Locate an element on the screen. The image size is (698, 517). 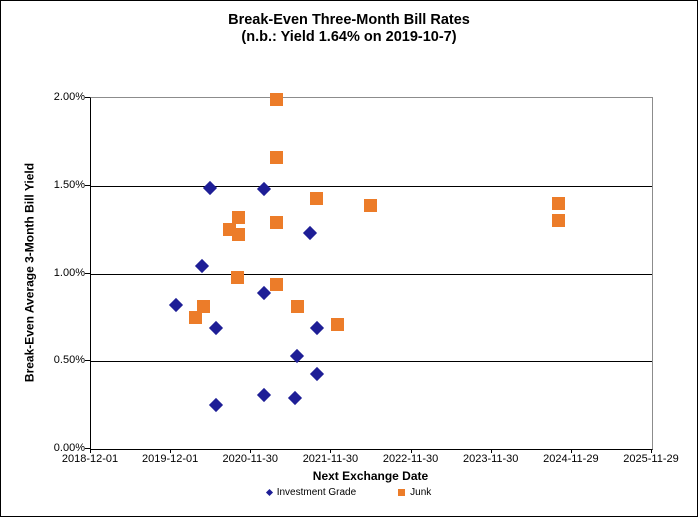
x-tick-label: 2025-11-29 is located at coordinates (651, 459).